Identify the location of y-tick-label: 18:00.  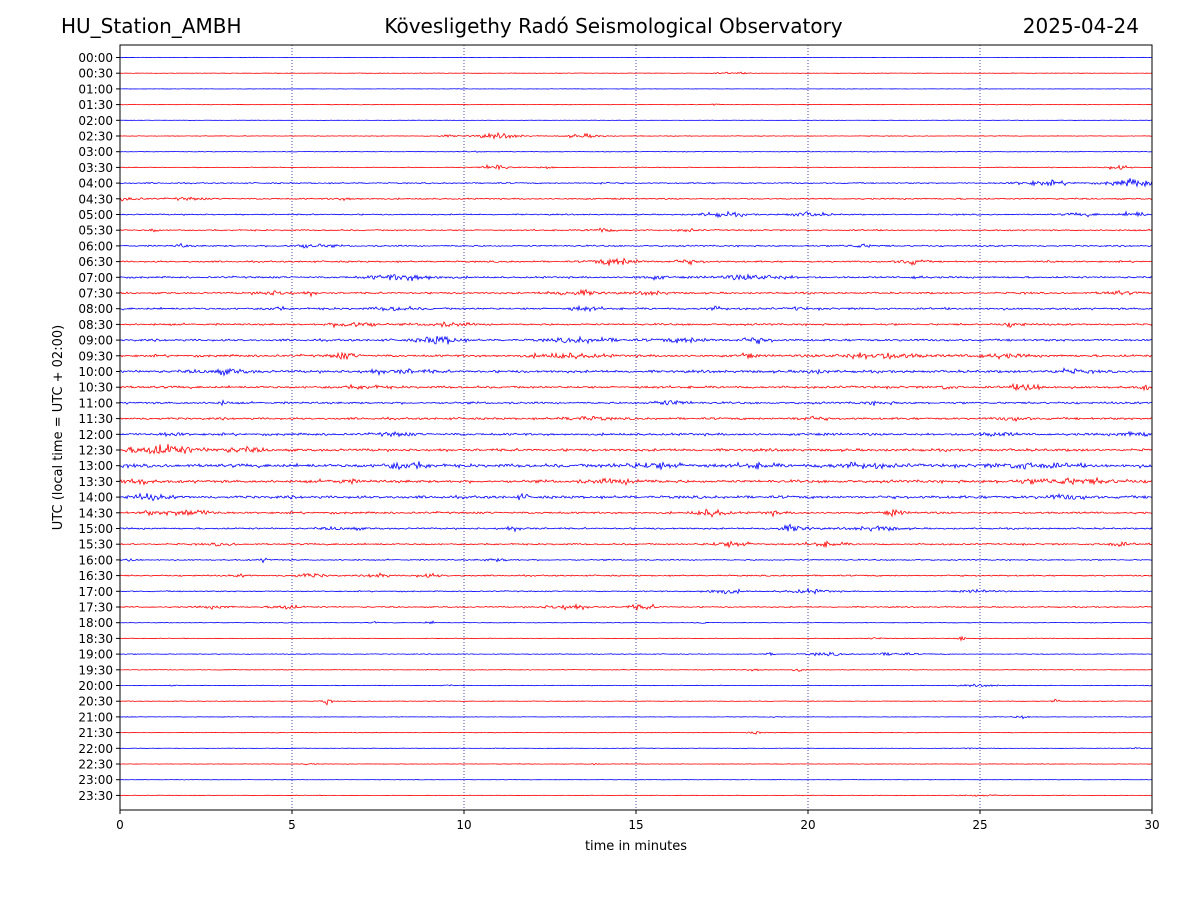
(95, 623).